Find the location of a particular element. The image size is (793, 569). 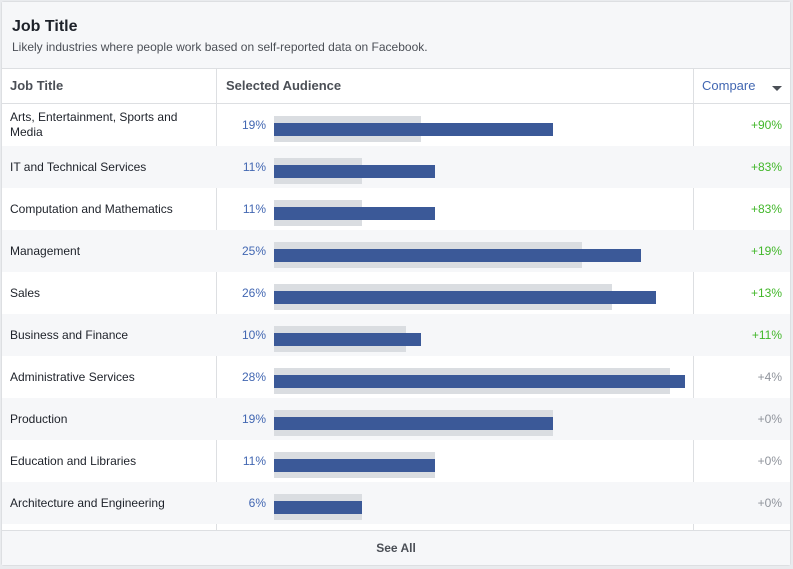

table-row: Sales 26% +13% is located at coordinates (396, 293).